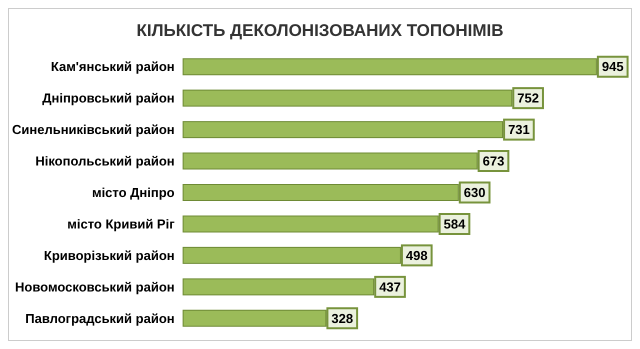 The image size is (640, 349). I want to click on data-label: 673, so click(493, 161).